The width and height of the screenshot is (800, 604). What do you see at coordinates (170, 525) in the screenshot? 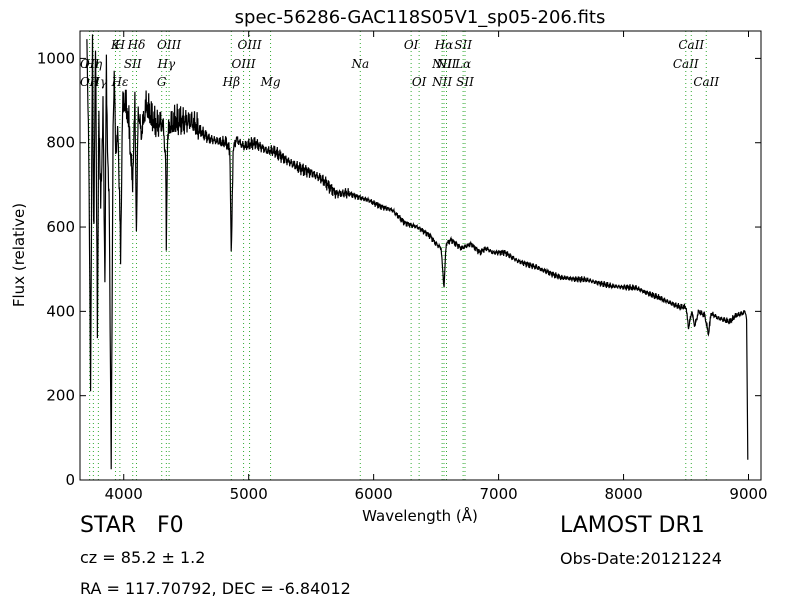
I see `subclass: F0` at bounding box center [170, 525].